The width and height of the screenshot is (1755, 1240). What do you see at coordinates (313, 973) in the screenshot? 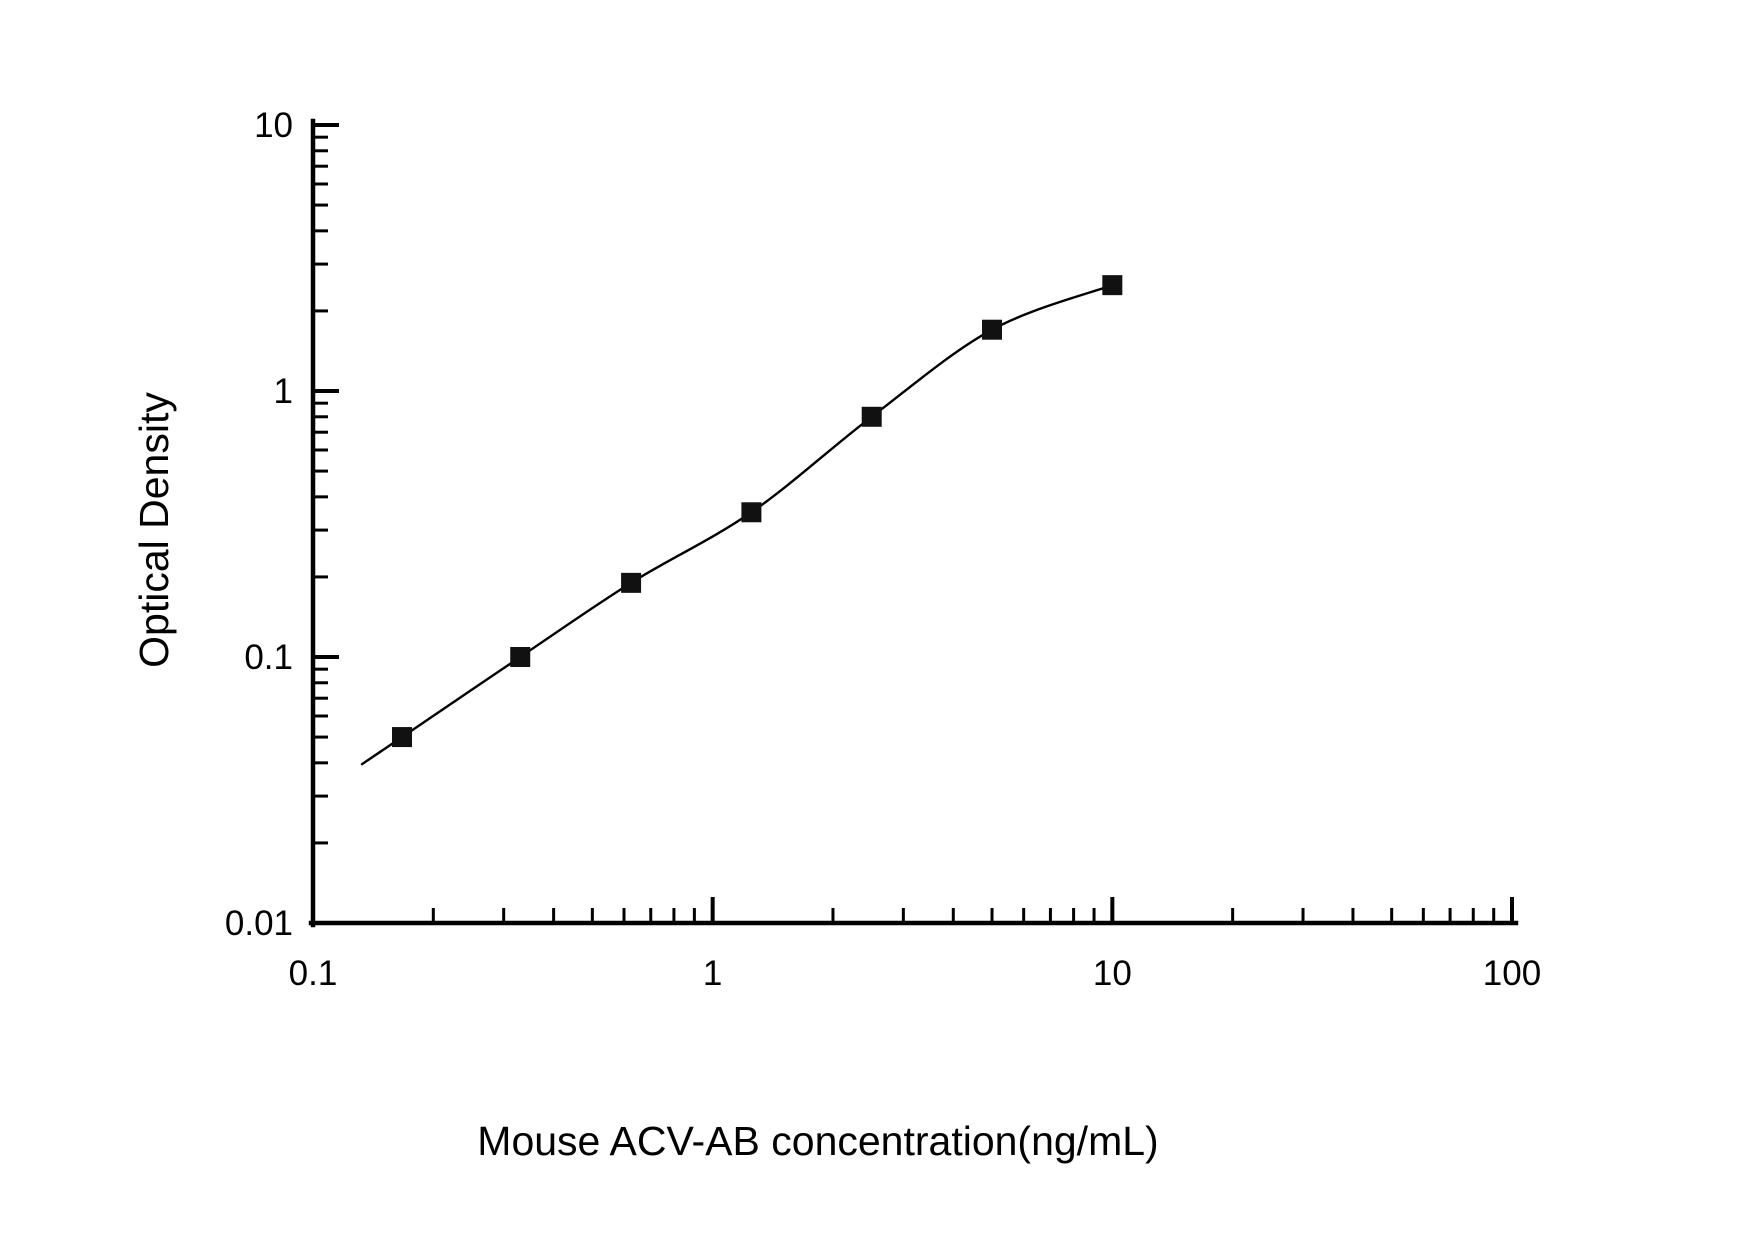
I see `x-tick-label: 0.1` at bounding box center [313, 973].